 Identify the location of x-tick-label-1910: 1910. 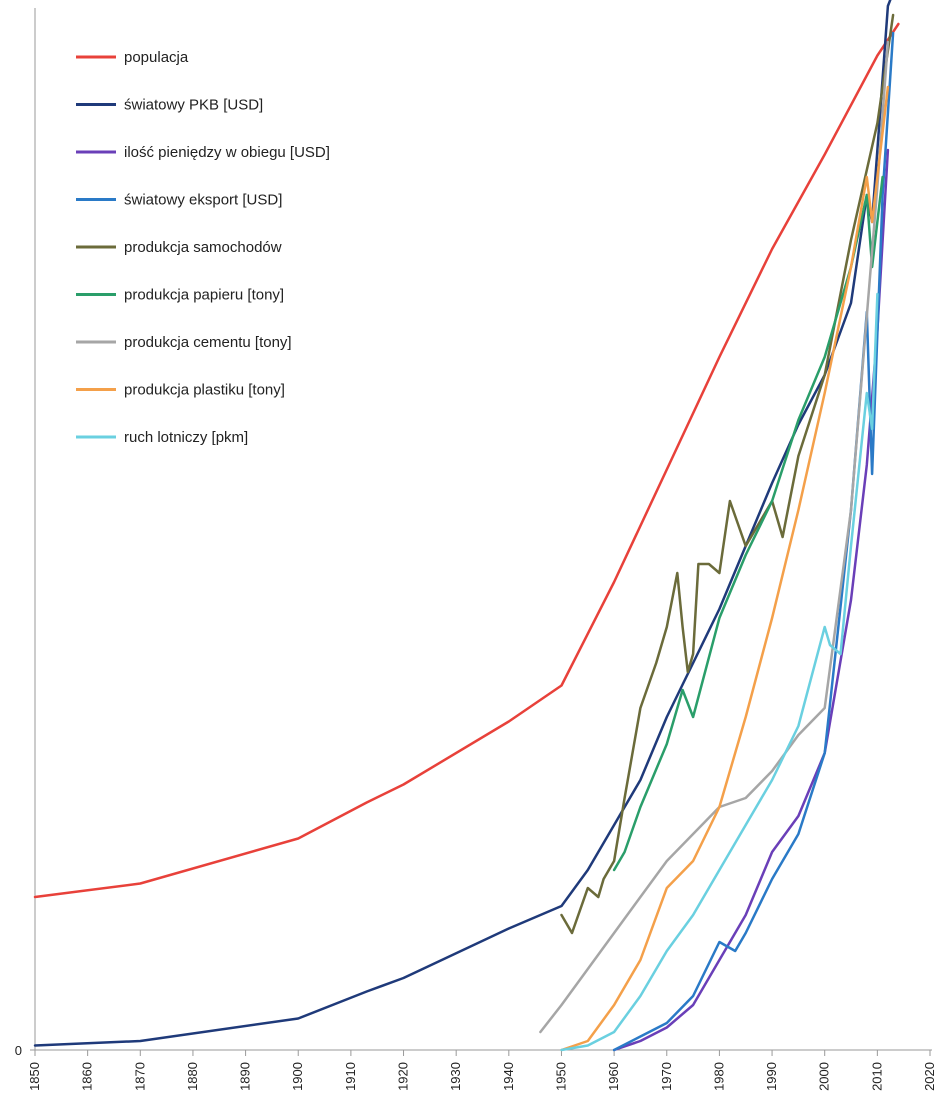
(350, 1076).